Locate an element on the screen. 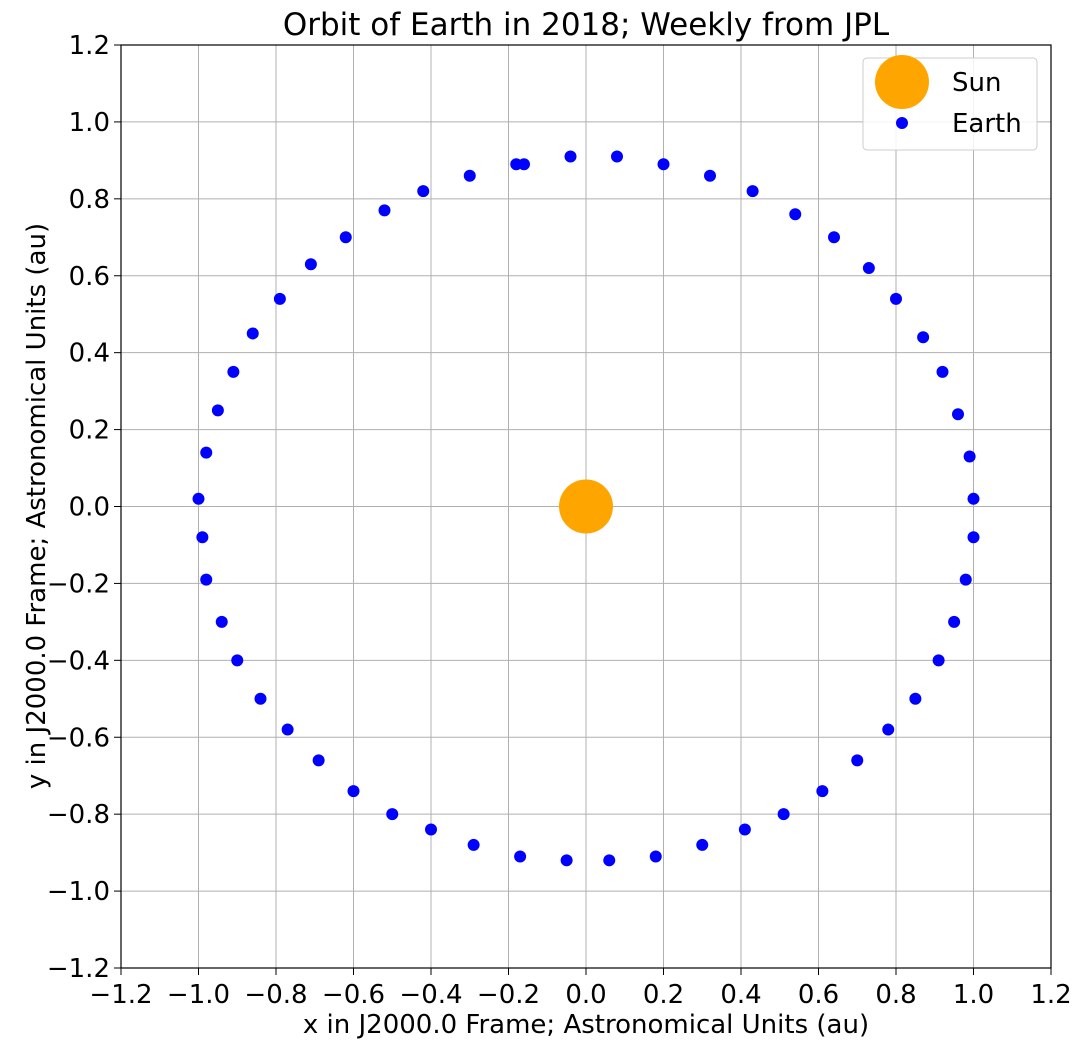 The width and height of the screenshot is (1082, 1049). y-tick-label: 1.0 is located at coordinates (89, 123).